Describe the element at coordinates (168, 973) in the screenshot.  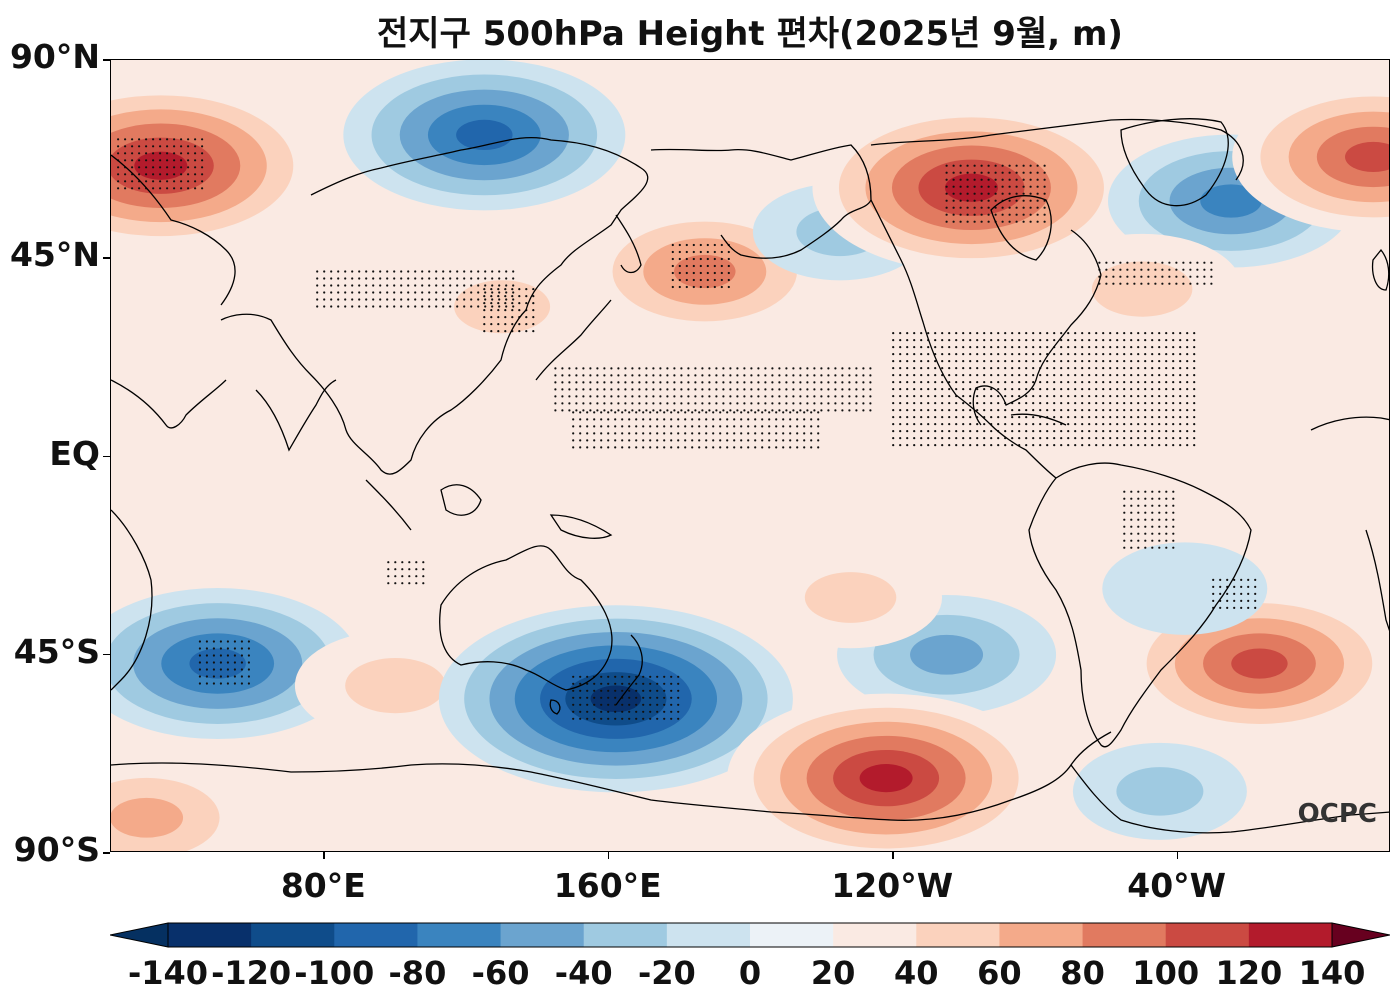
I see `colorbar-tick-label: -140` at that location.